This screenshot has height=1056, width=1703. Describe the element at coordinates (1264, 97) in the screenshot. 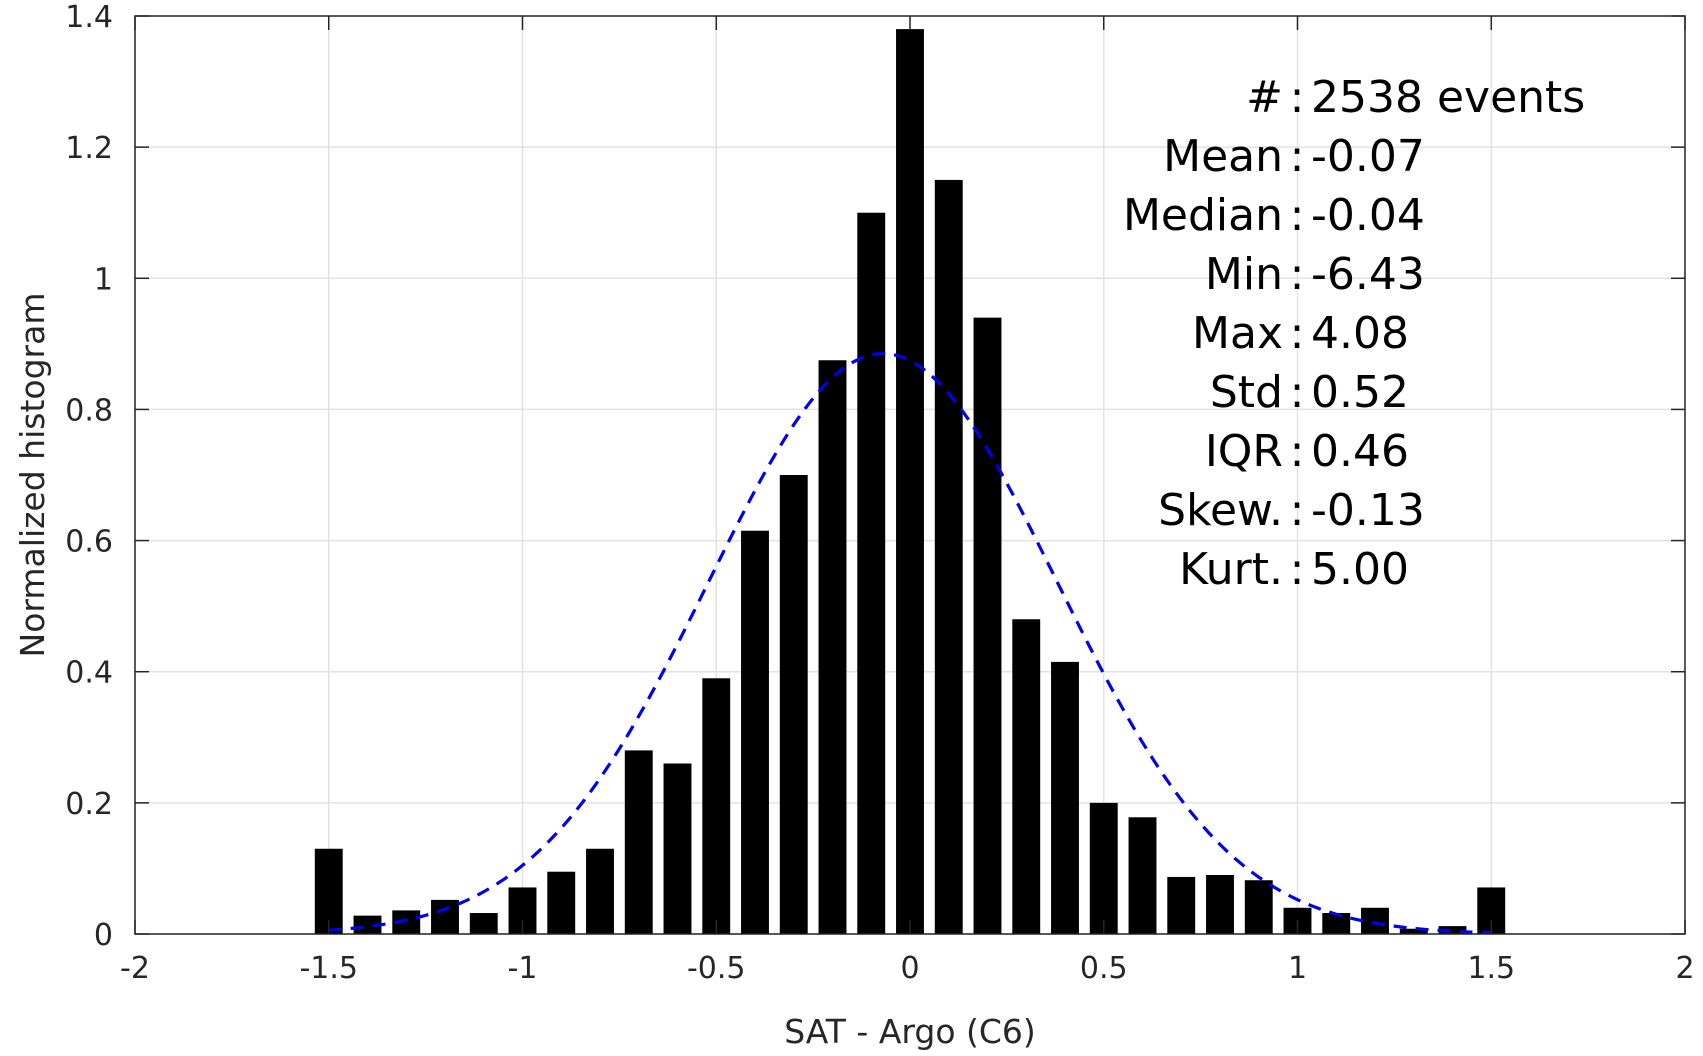

I see `stat-label: #` at that location.